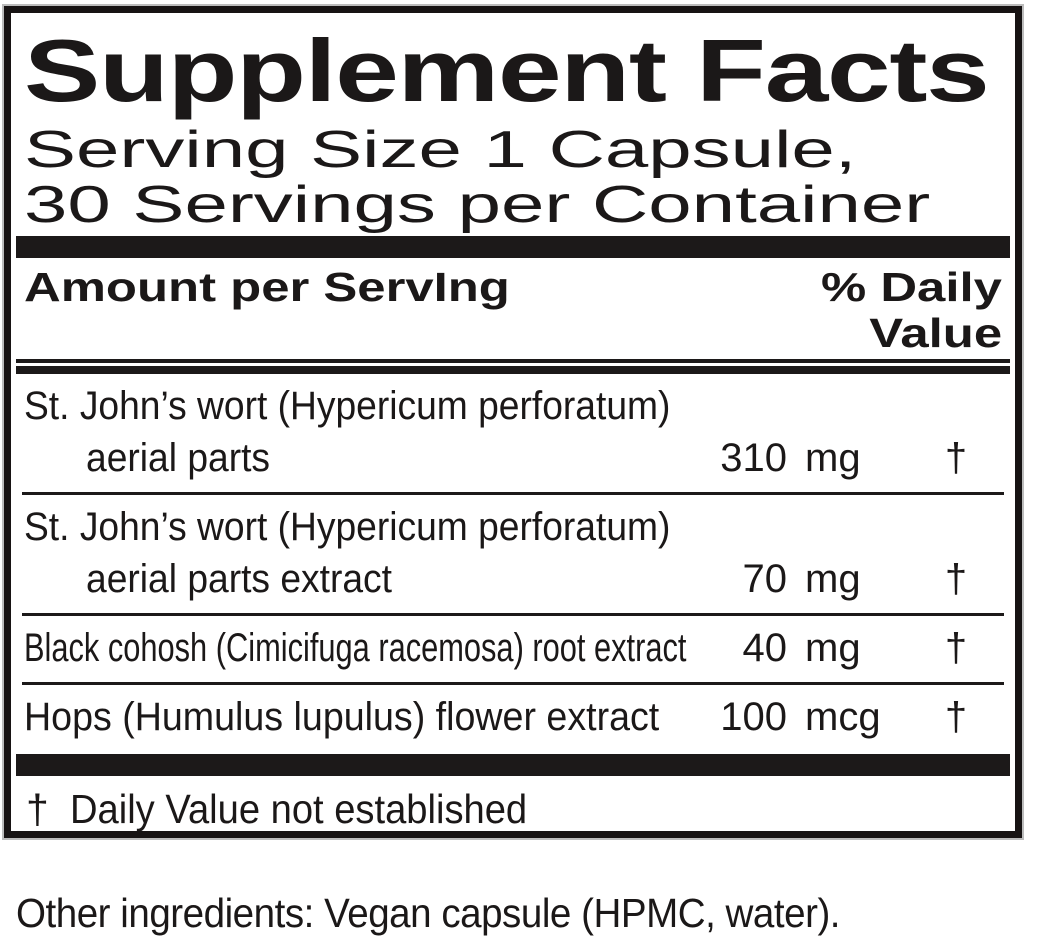 This screenshot has height=937, width=1038. I want to click on amount-cell: 70 mg, so click(809, 579).